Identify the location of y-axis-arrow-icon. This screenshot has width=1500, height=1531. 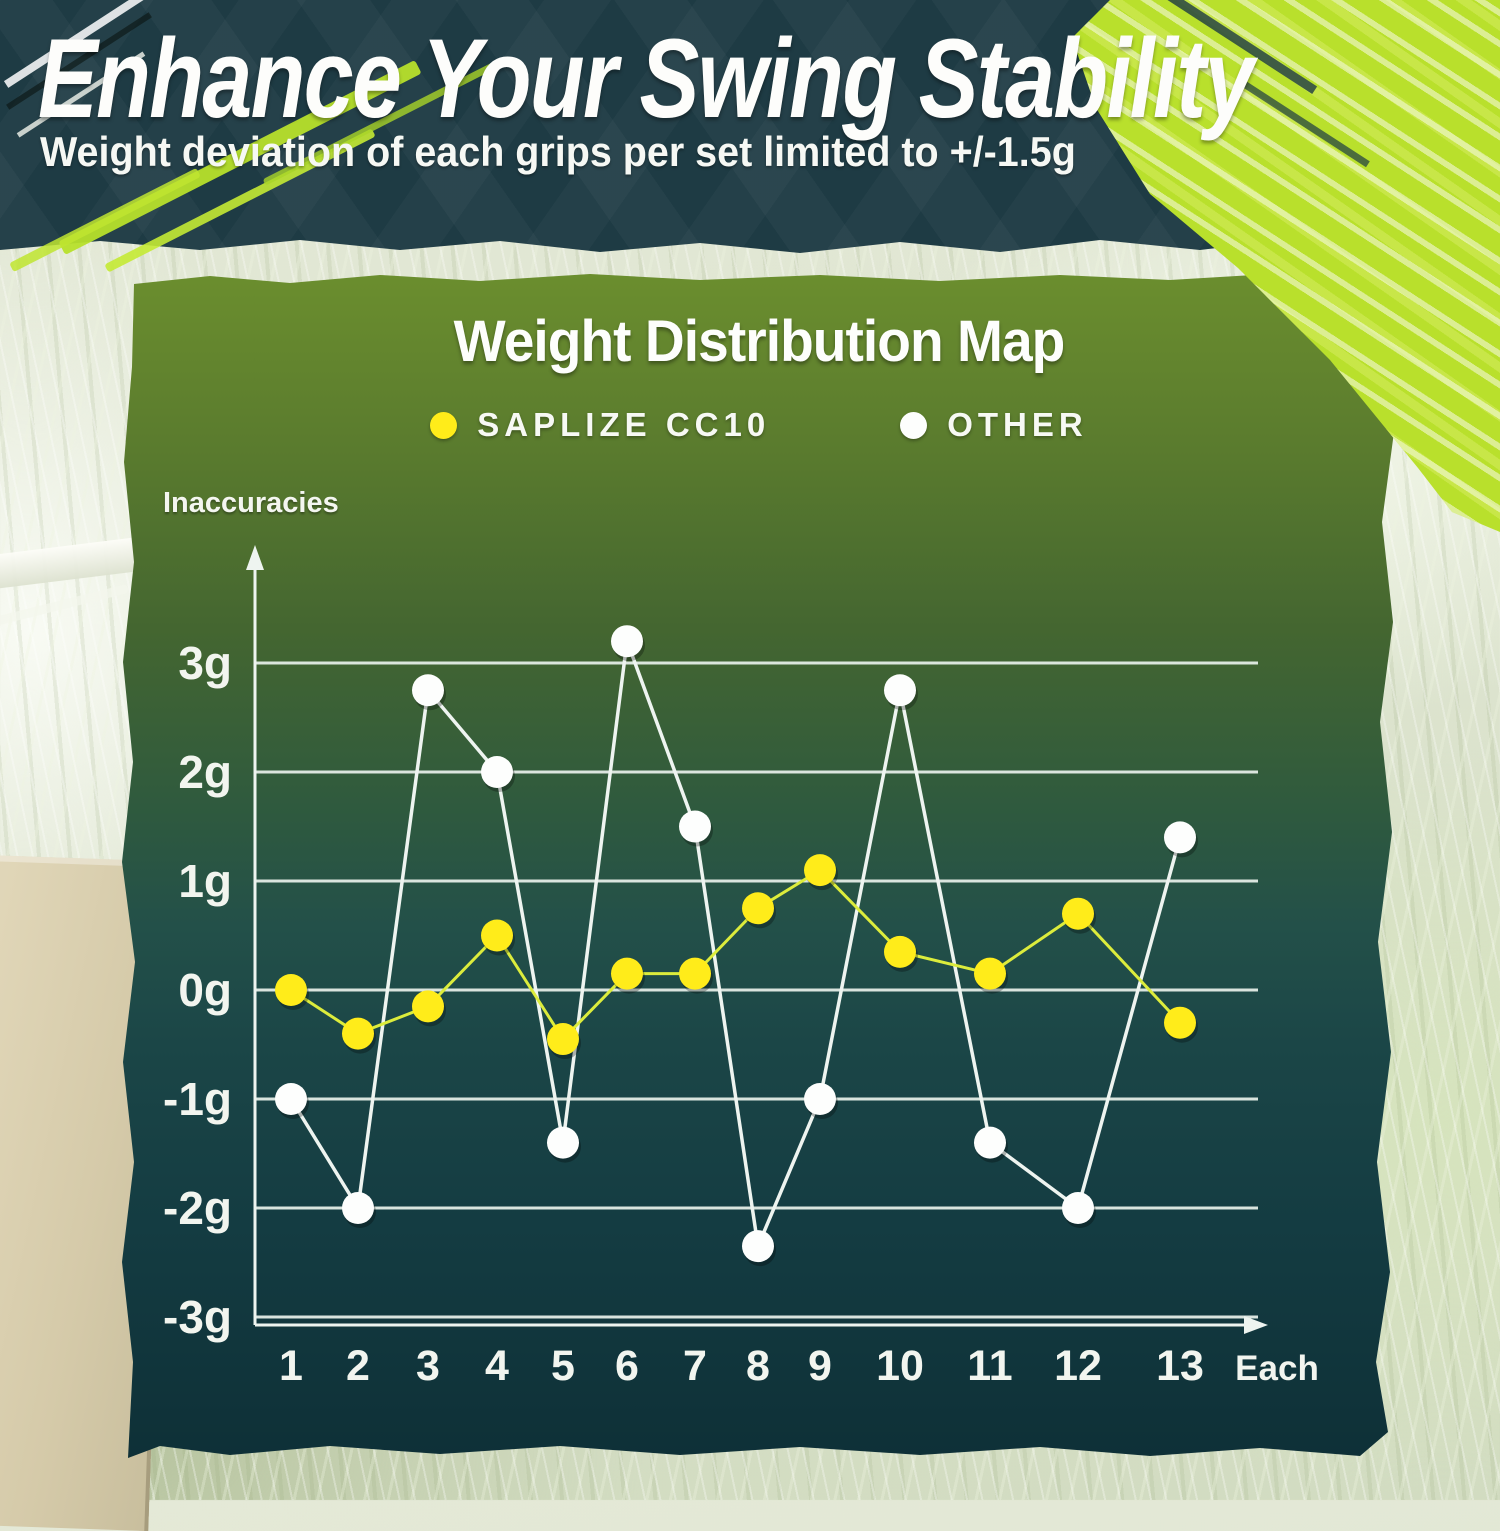
(255, 557).